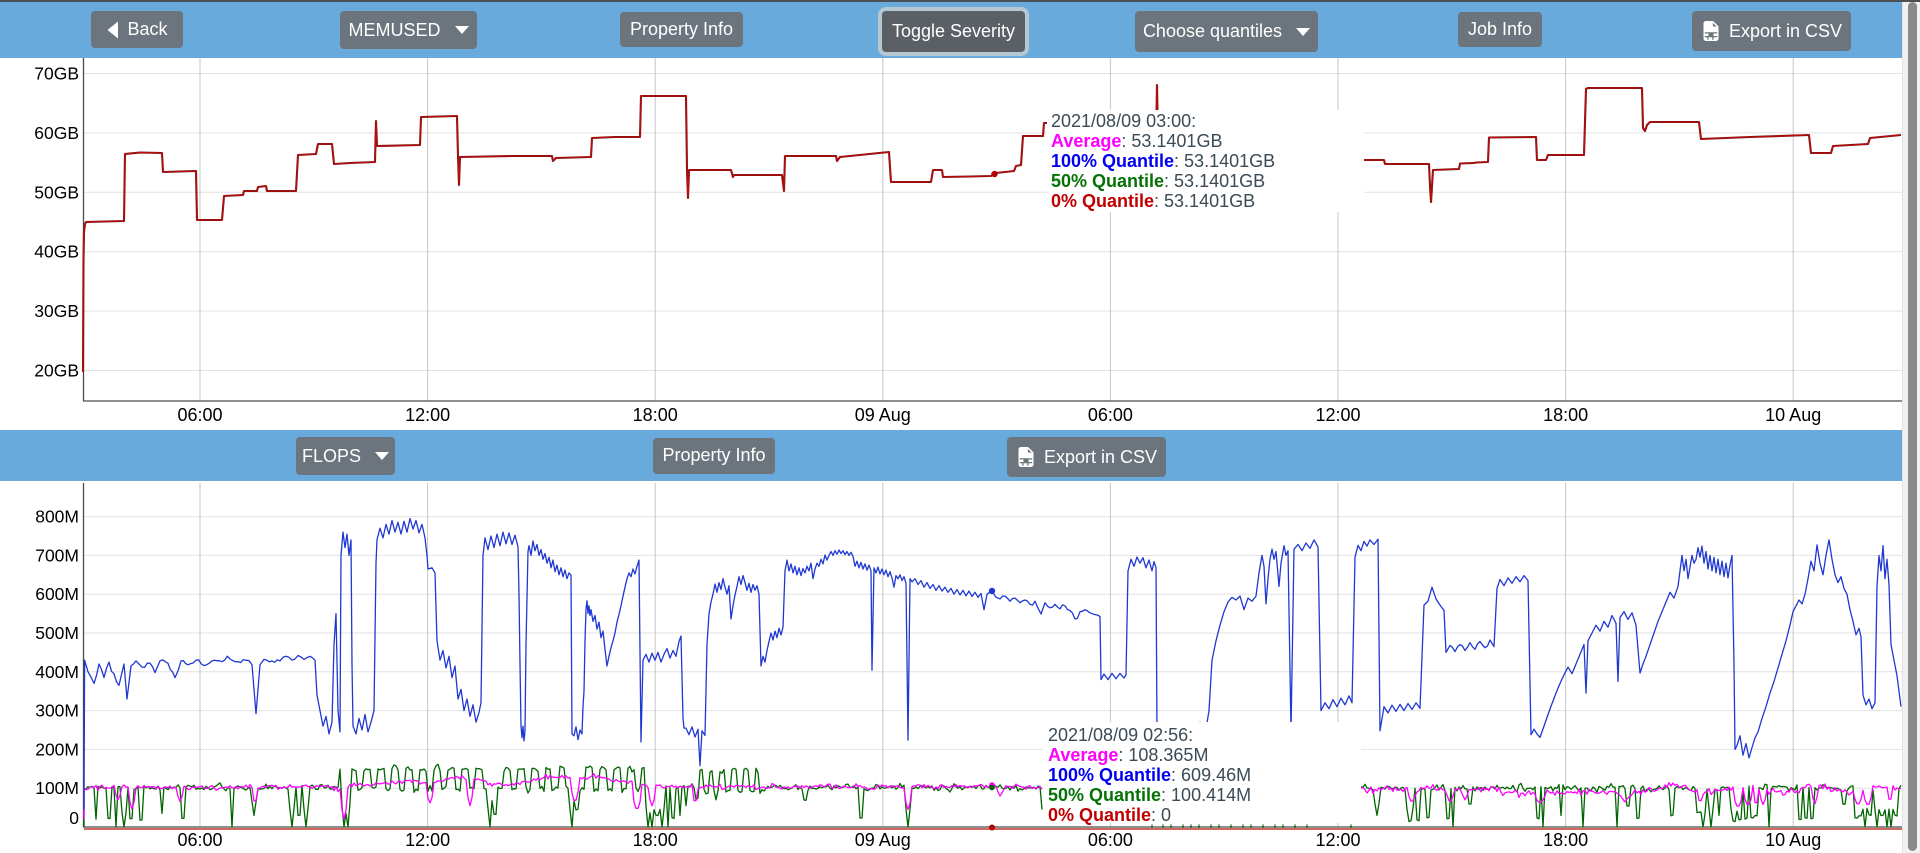 Image resolution: width=1920 pixels, height=853 pixels. I want to click on svg-text: 100% Quantile: 609.46M, so click(1149, 775).